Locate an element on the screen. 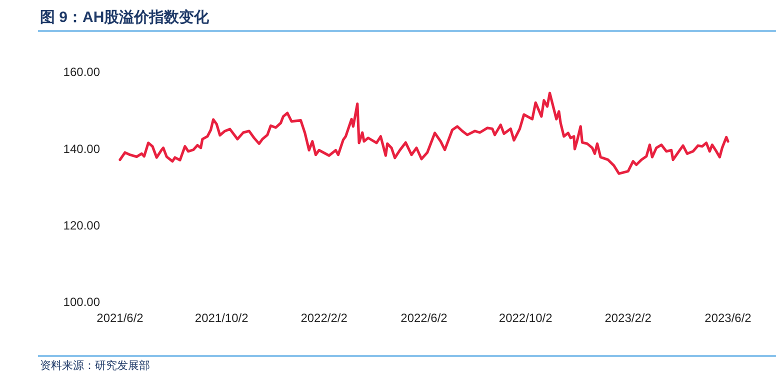  x-tick-label: 2021/10/2 is located at coordinates (221, 318).